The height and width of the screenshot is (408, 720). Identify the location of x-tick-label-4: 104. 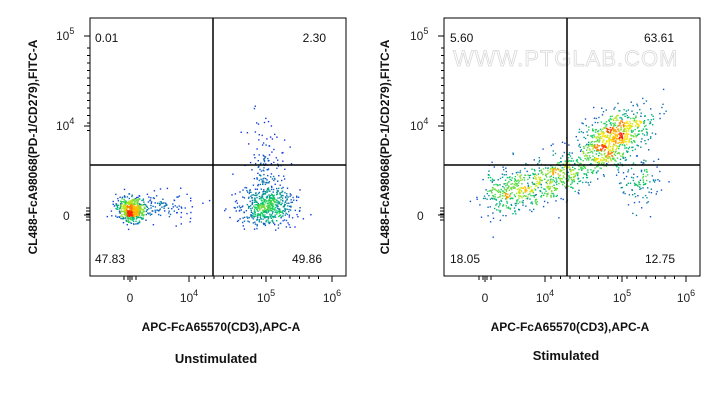
(189, 296).